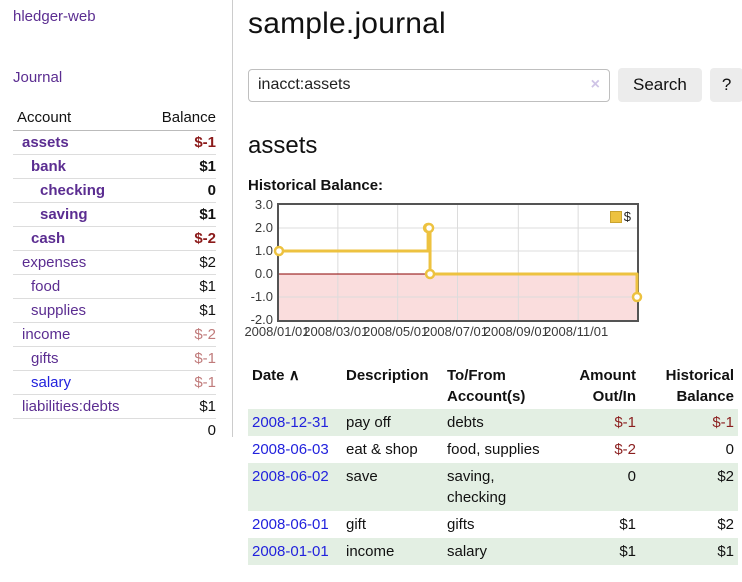  What do you see at coordinates (725, 524) in the screenshot?
I see `transaction-balance: $2` at bounding box center [725, 524].